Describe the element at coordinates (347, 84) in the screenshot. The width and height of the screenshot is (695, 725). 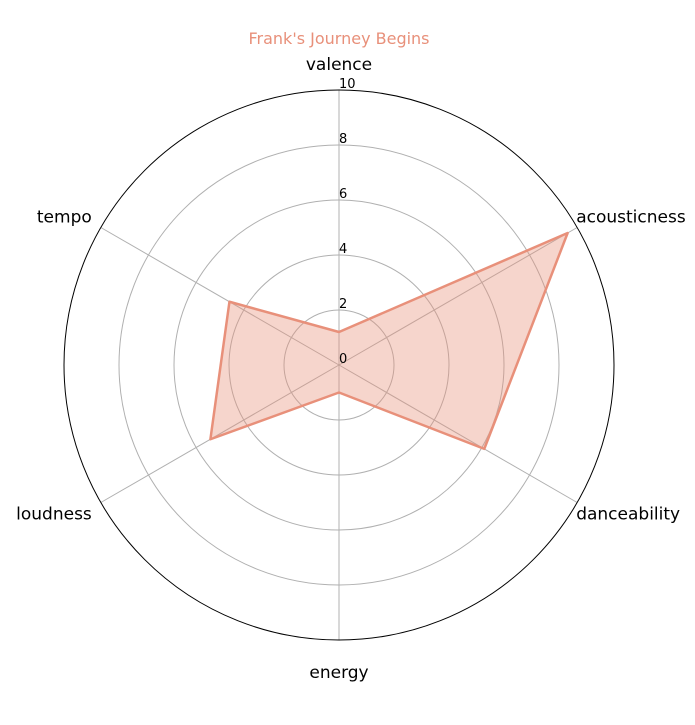
I see `r-tick-label: 10` at that location.